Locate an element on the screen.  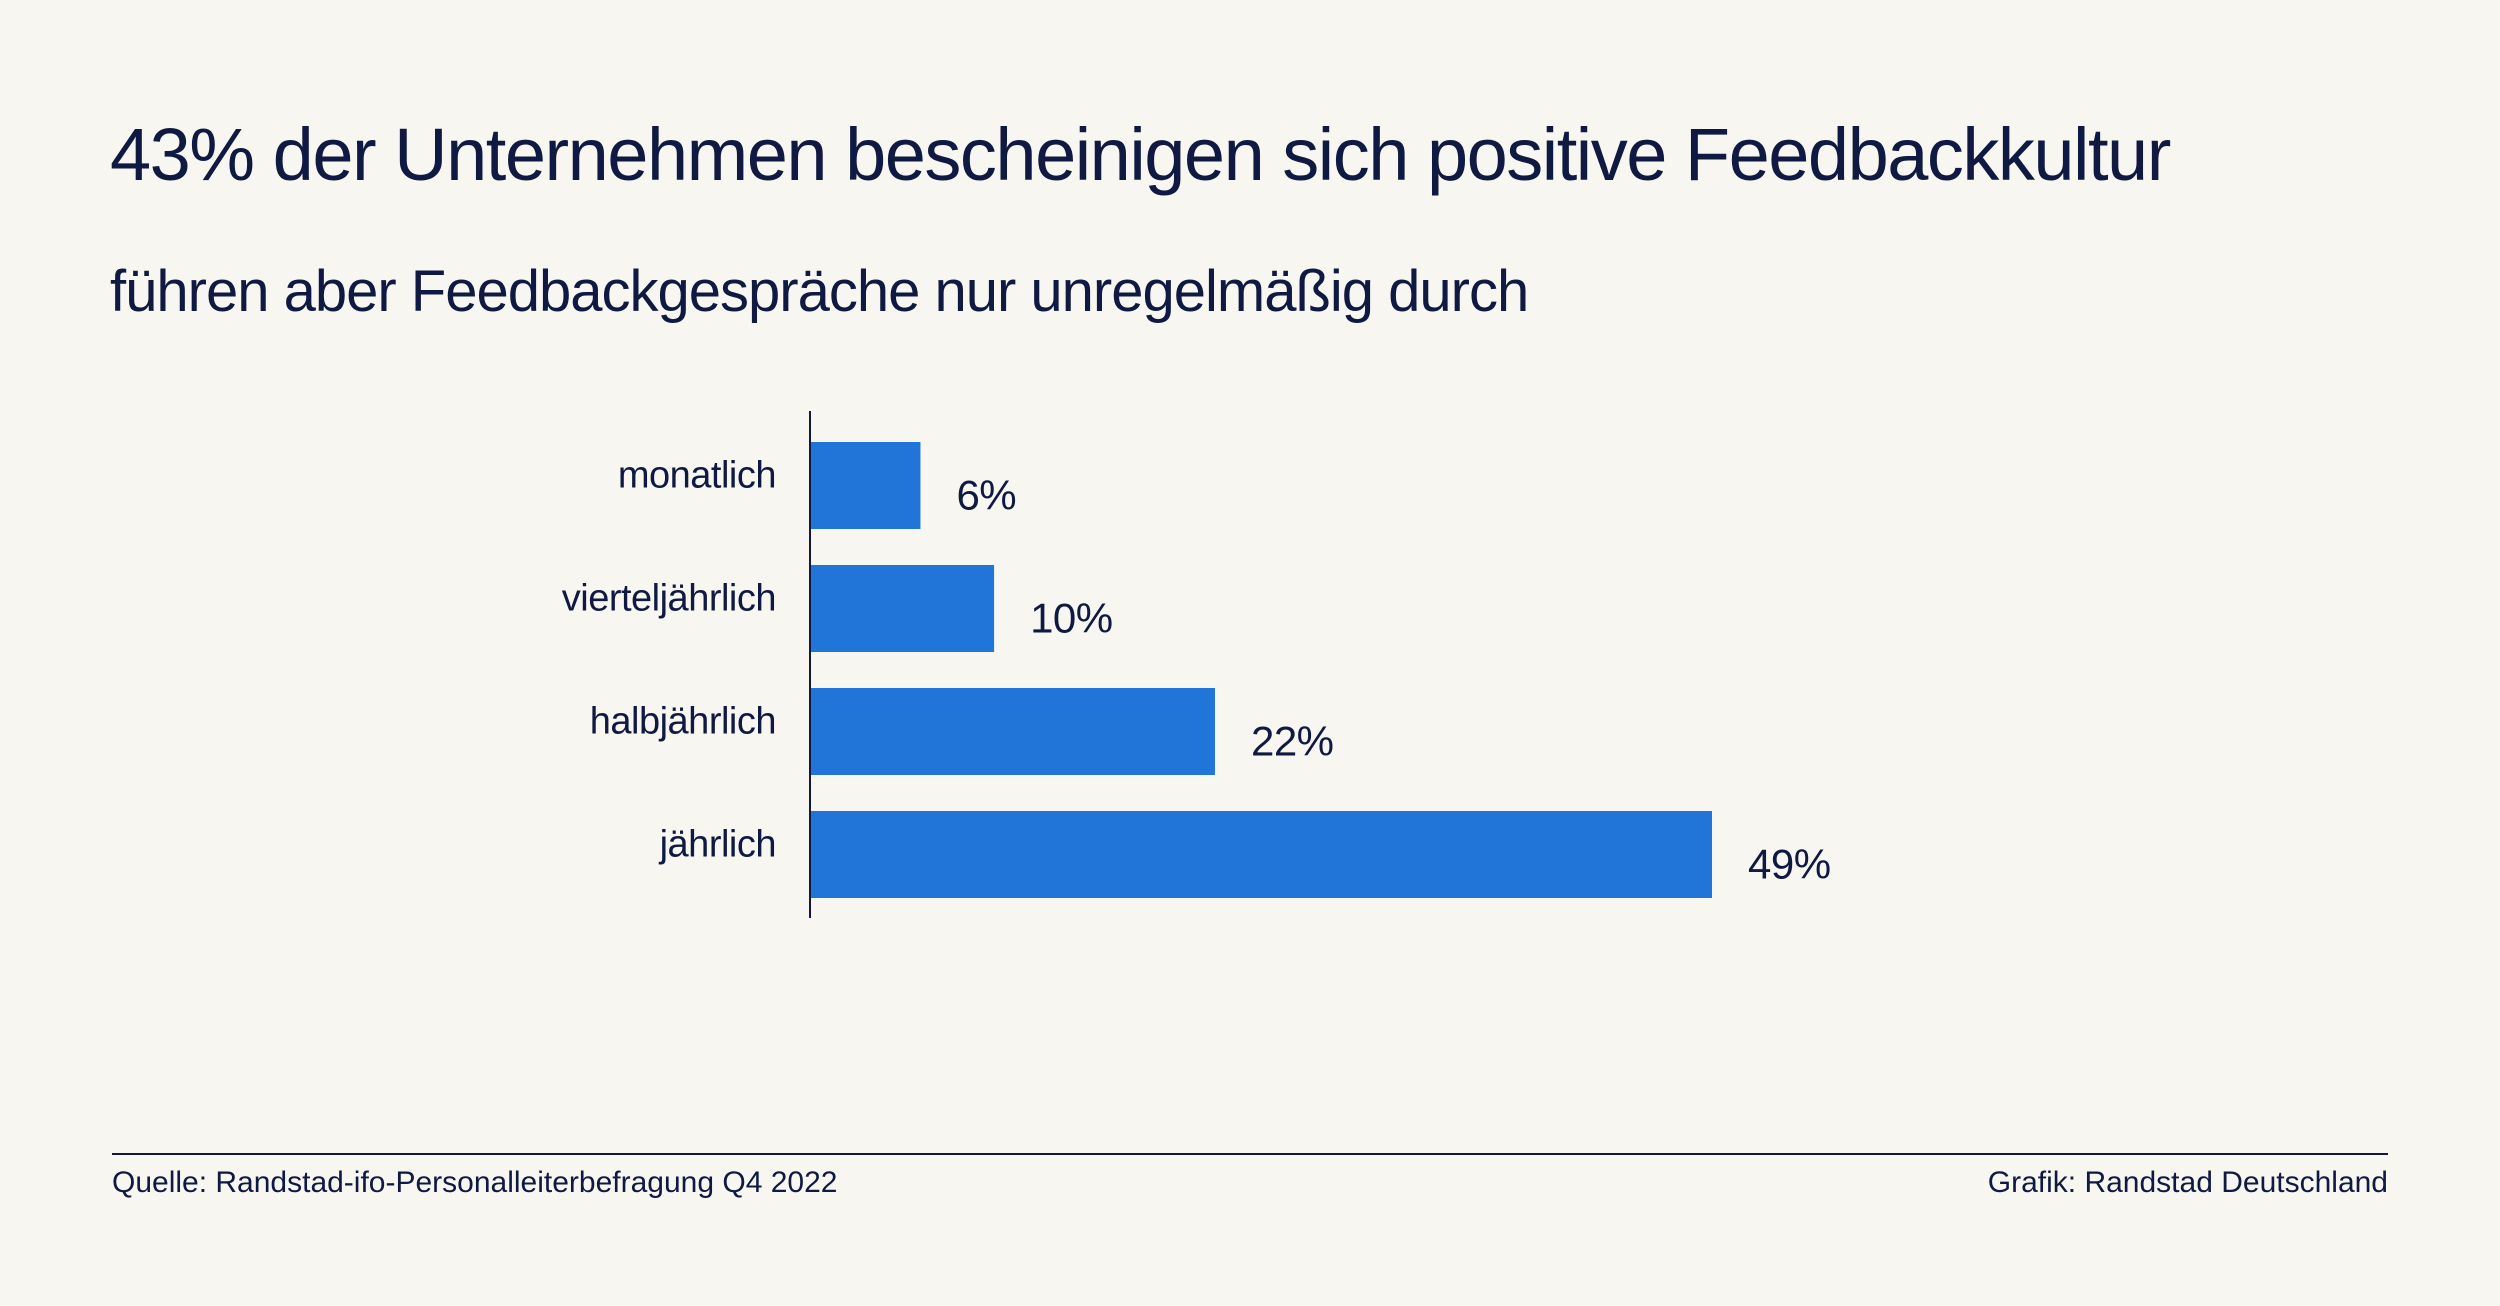
graphic-credit: Grafik: Randstad Deutschland is located at coordinates (2187, 1182).